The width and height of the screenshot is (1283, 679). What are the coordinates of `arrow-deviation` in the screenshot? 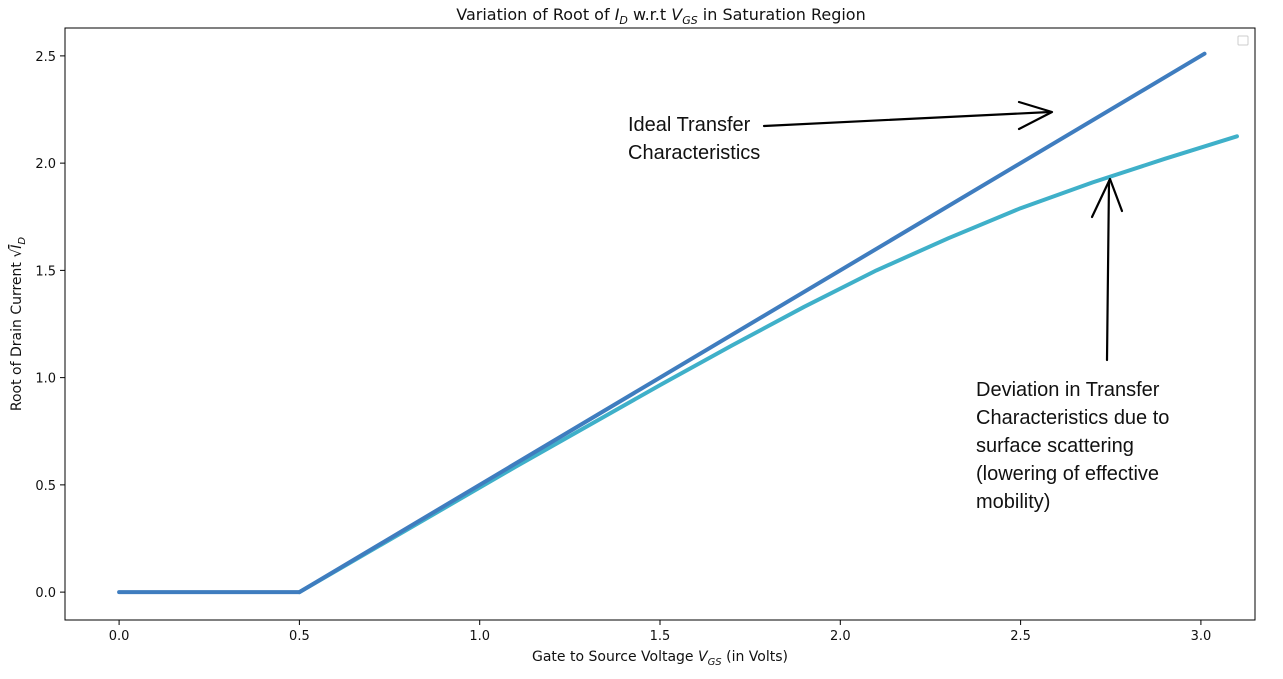 It's located at (1107, 269).